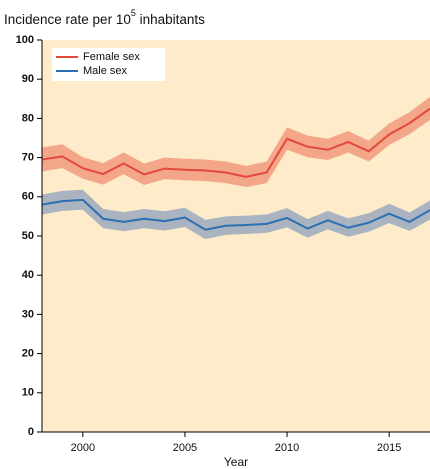 The height and width of the screenshot is (469, 430). Describe the element at coordinates (28, 158) in the screenshot. I see `y-tick-label: 70` at that location.